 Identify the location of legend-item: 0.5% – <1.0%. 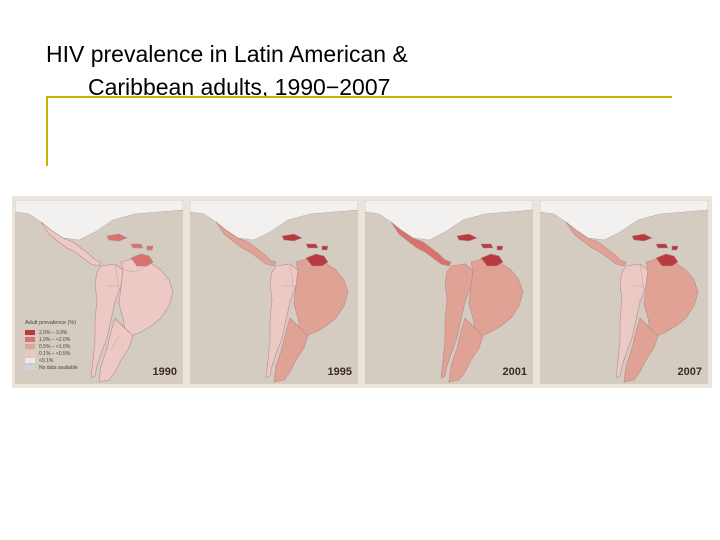
(70, 346).